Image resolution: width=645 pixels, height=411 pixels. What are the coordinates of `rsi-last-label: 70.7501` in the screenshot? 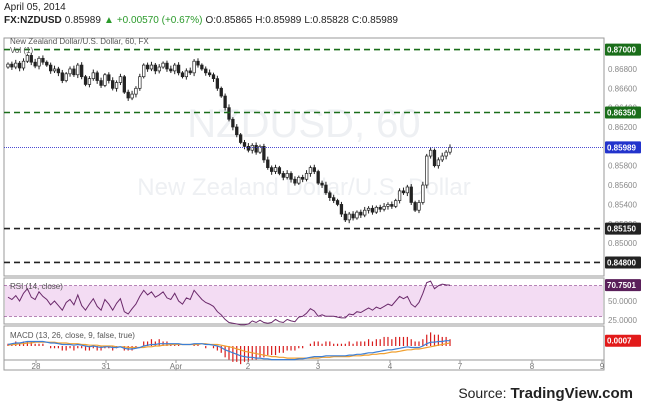 It's located at (621, 285).